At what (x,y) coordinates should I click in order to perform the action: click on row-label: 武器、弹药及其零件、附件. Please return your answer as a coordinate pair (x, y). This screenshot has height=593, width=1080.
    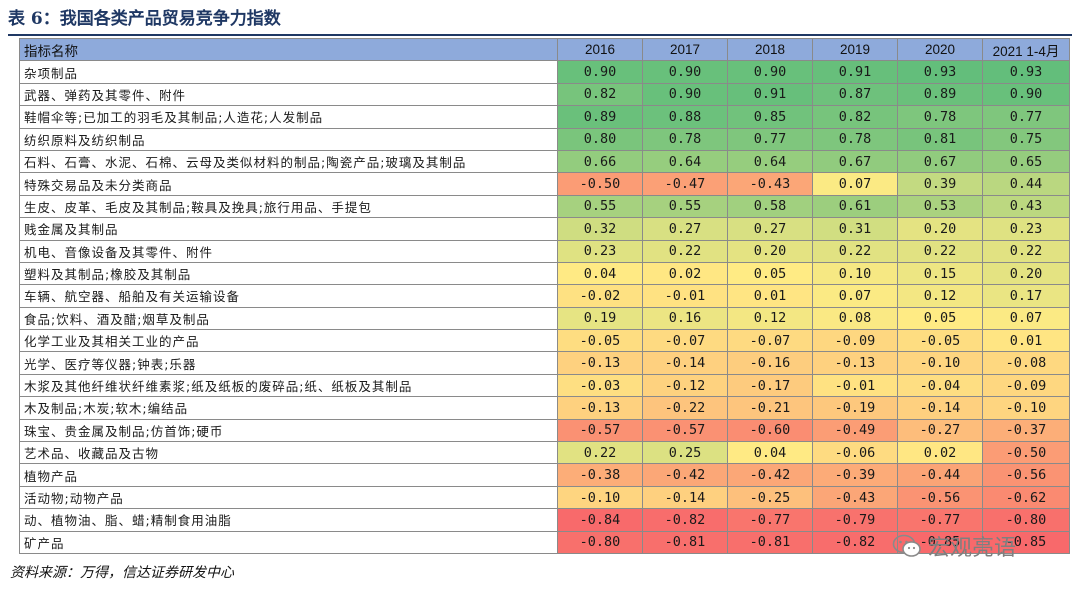
    Looking at the image, I should click on (288, 94).